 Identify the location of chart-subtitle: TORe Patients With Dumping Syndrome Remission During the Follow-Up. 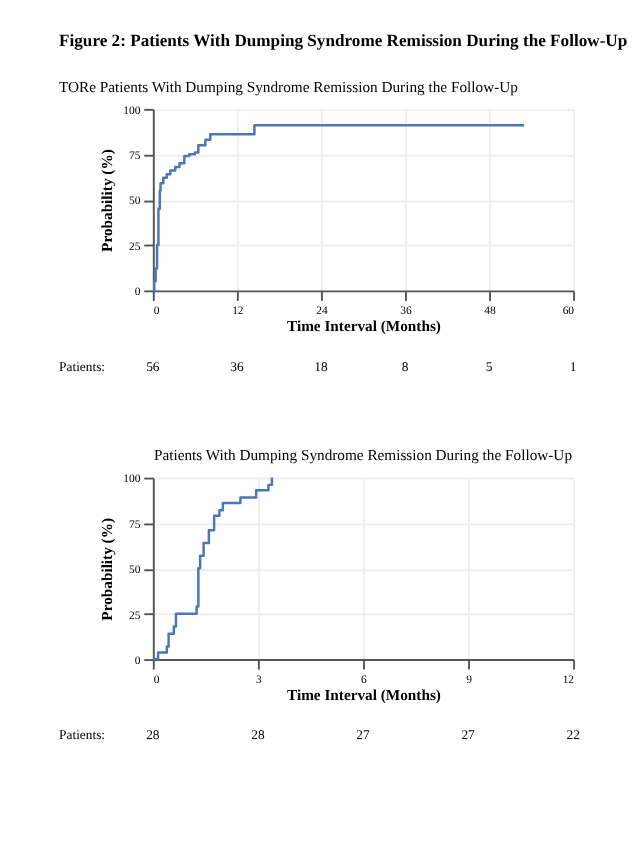
(289, 86).